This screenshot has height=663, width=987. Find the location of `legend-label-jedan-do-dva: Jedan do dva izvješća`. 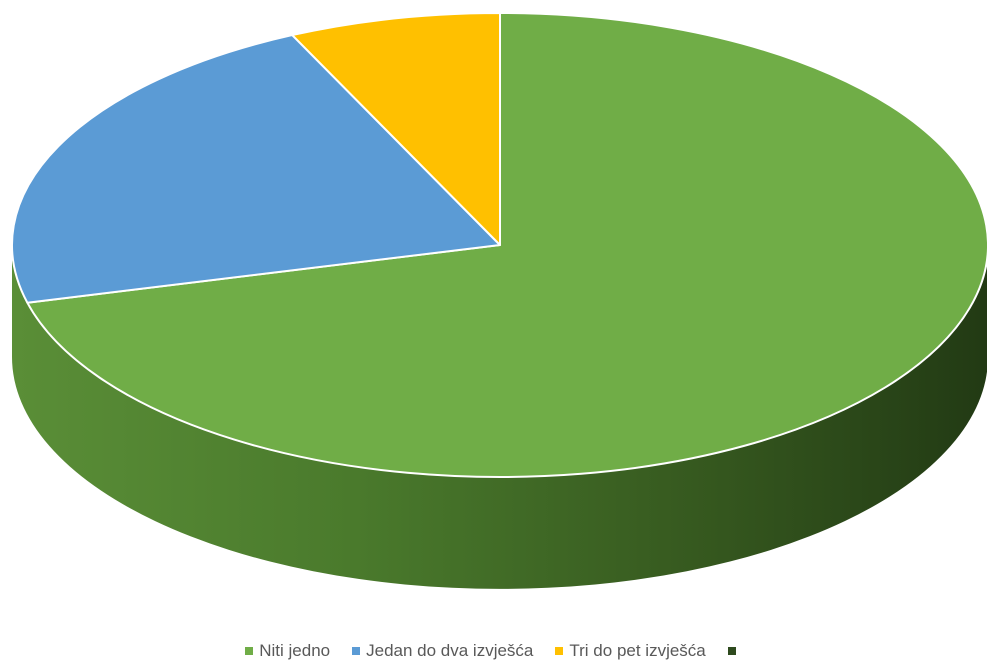

legend-label-jedan-do-dva: Jedan do dva izvješća is located at coordinates (450, 650).